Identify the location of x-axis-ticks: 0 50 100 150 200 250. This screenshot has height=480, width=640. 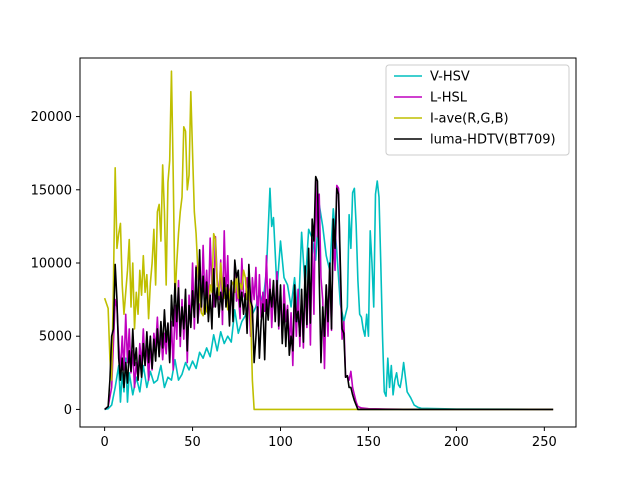
(328, 438).